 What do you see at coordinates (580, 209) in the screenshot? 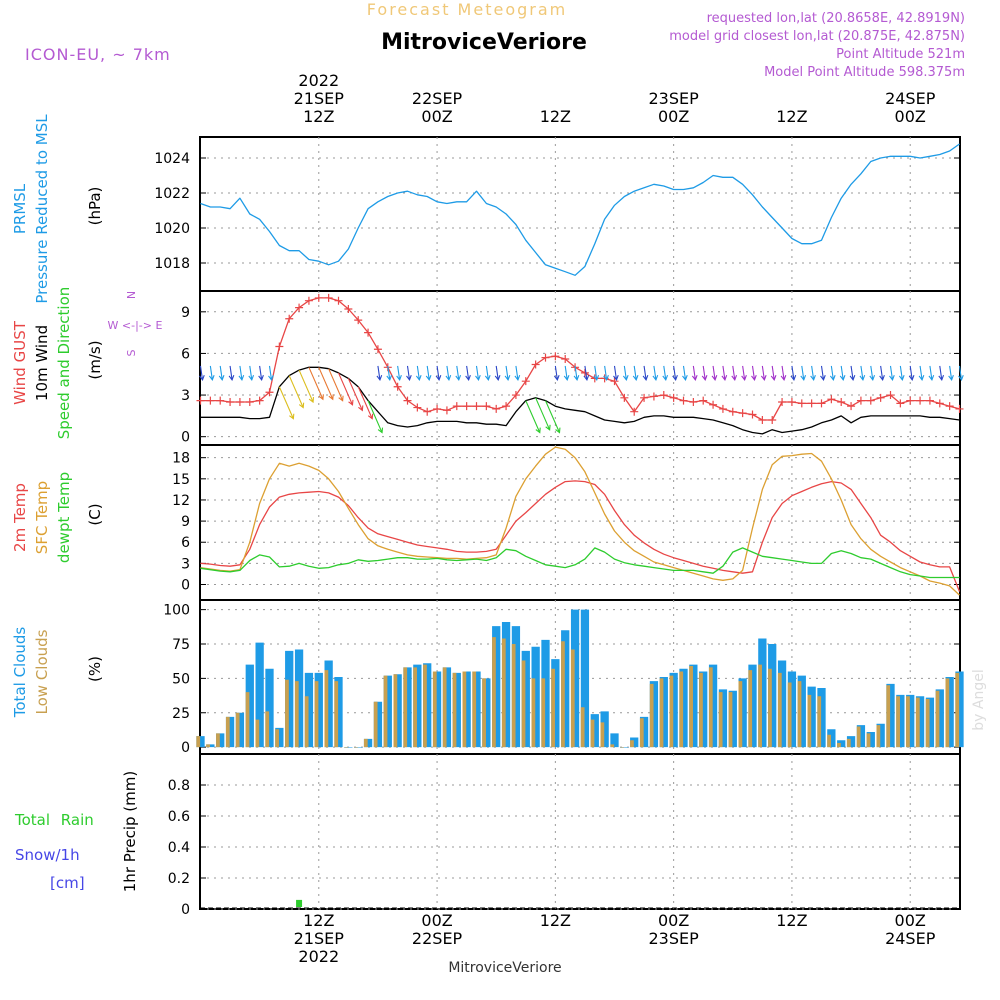
I see `pressure-line` at bounding box center [580, 209].